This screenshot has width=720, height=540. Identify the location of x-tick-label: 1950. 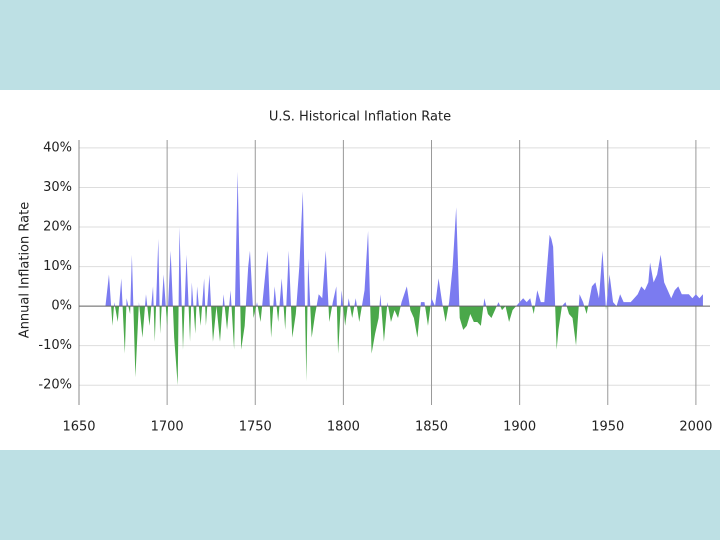
(607, 427).